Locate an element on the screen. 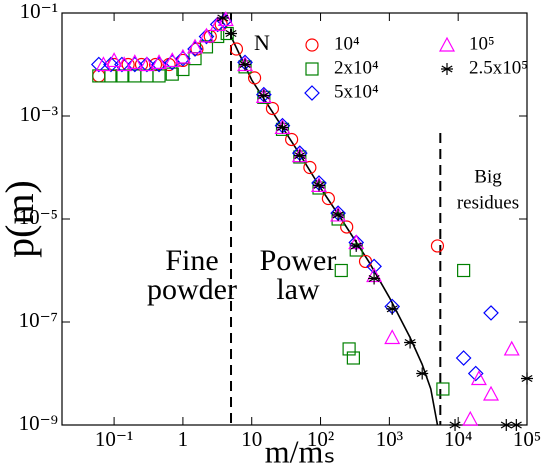  y-tick-label: 10⁻³ is located at coordinates (39, 114).